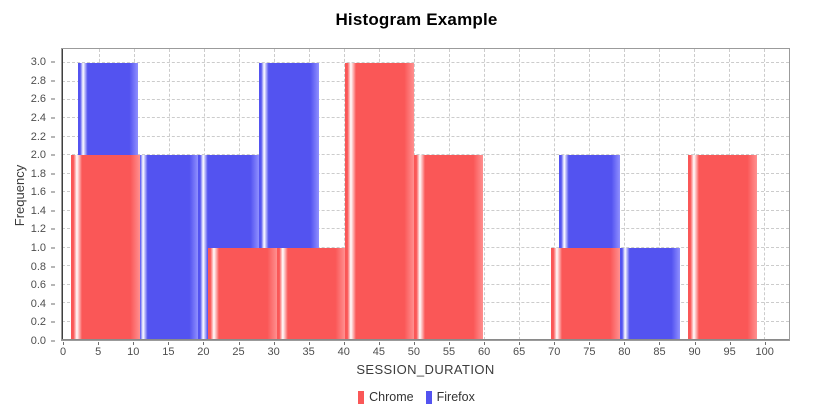 Image resolution: width=833 pixels, height=419 pixels. I want to click on chrome-swatch-icon, so click(361, 397).